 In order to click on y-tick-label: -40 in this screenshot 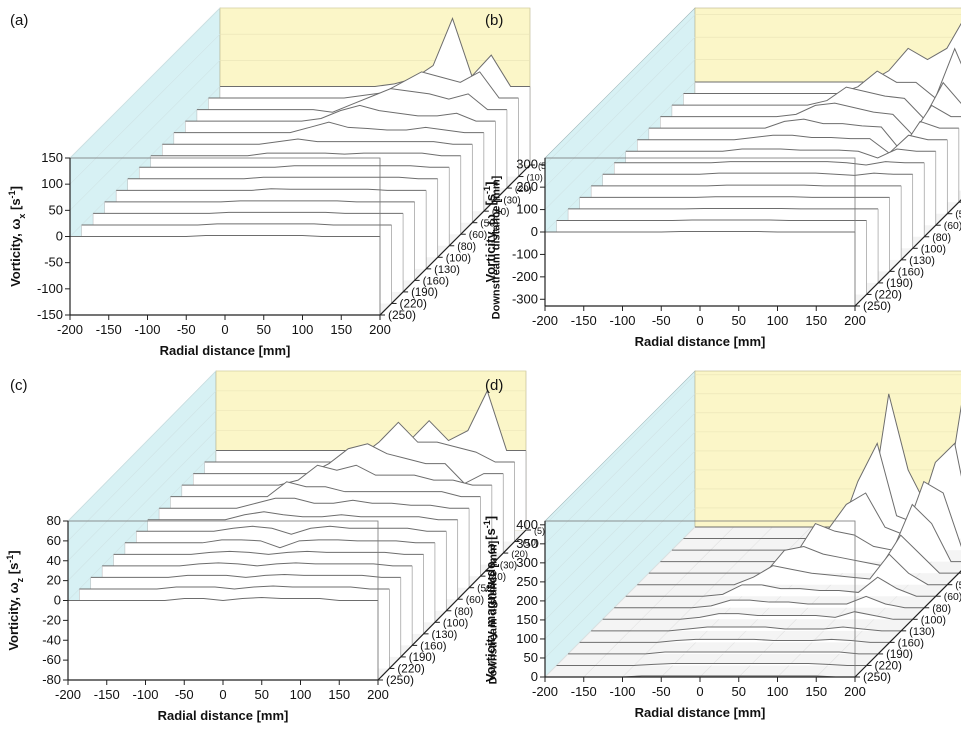, I will do `click(51, 639)`.